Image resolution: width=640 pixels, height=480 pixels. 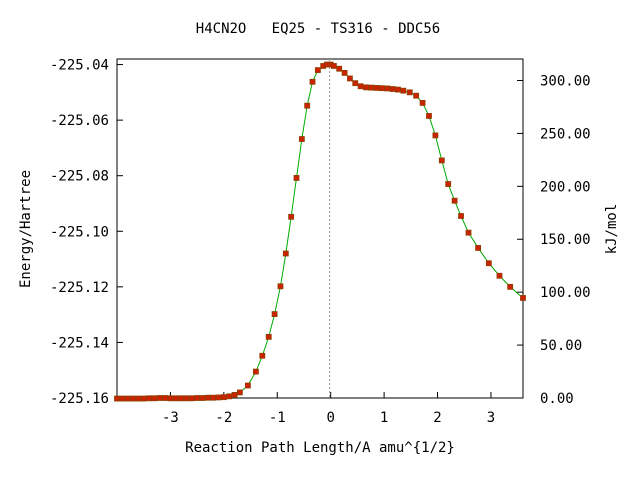 I want to click on x-tick-label: 3, so click(x=491, y=418).